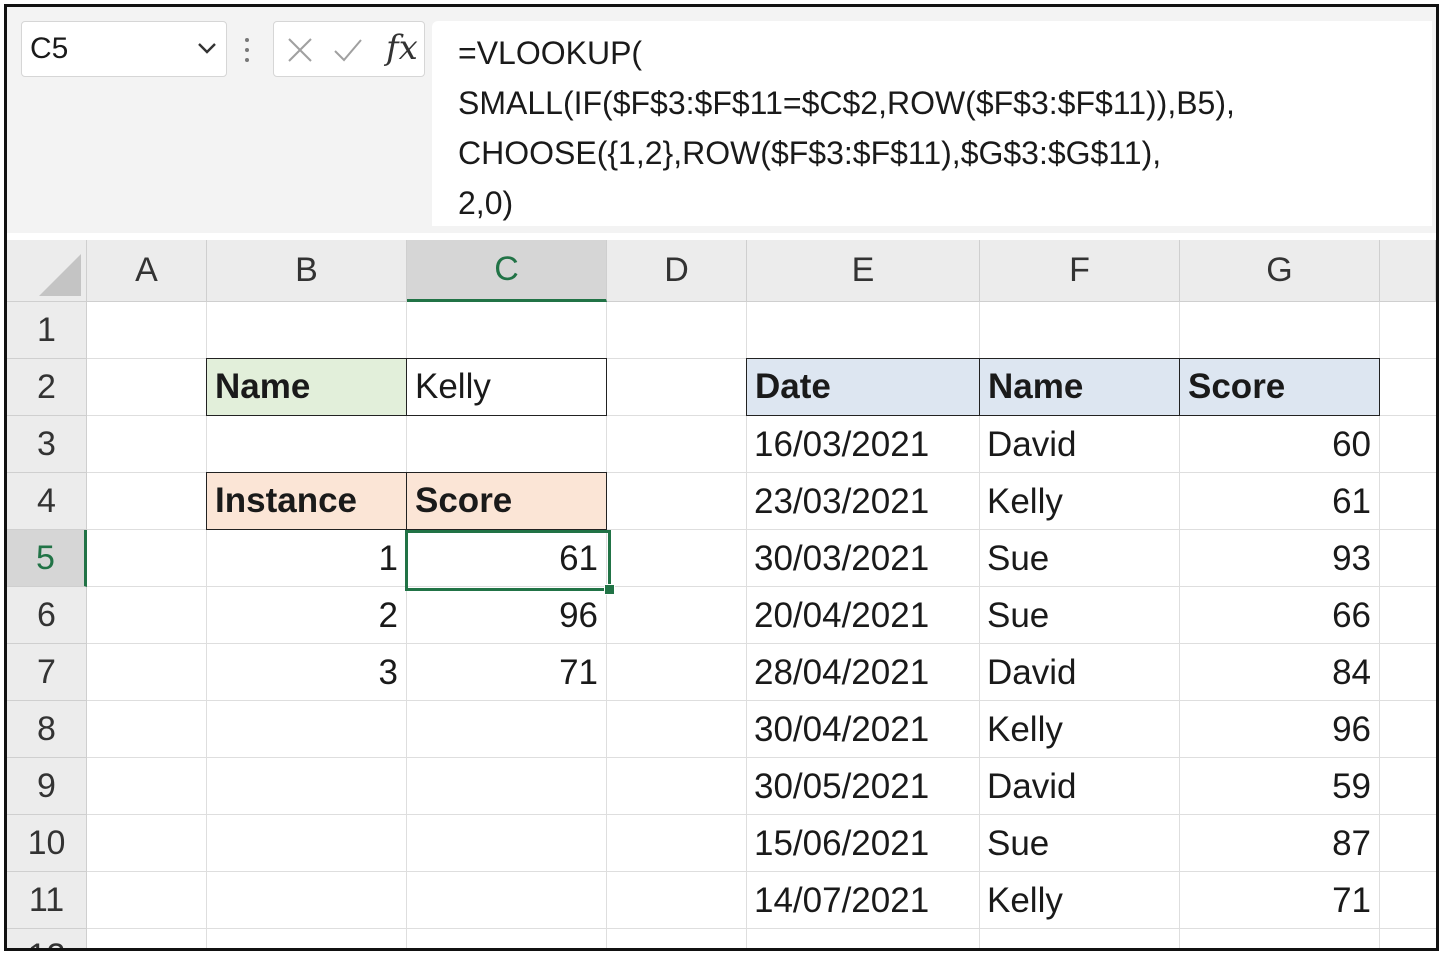 The height and width of the screenshot is (953, 1441). What do you see at coordinates (47, 938) in the screenshot?
I see `row-header-12: 12` at bounding box center [47, 938].